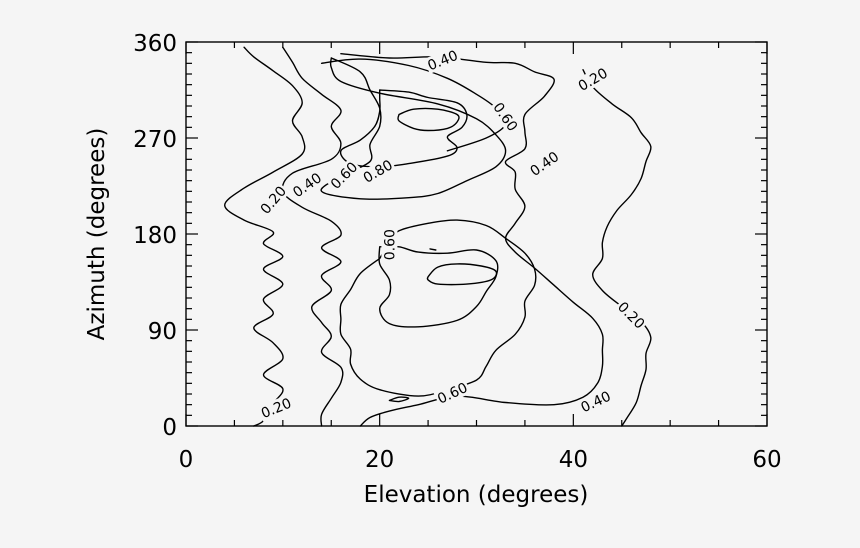 Image resolution: width=860 pixels, height=548 pixels. What do you see at coordinates (766, 460) in the screenshot?
I see `x-tick-label: 60` at bounding box center [766, 460].